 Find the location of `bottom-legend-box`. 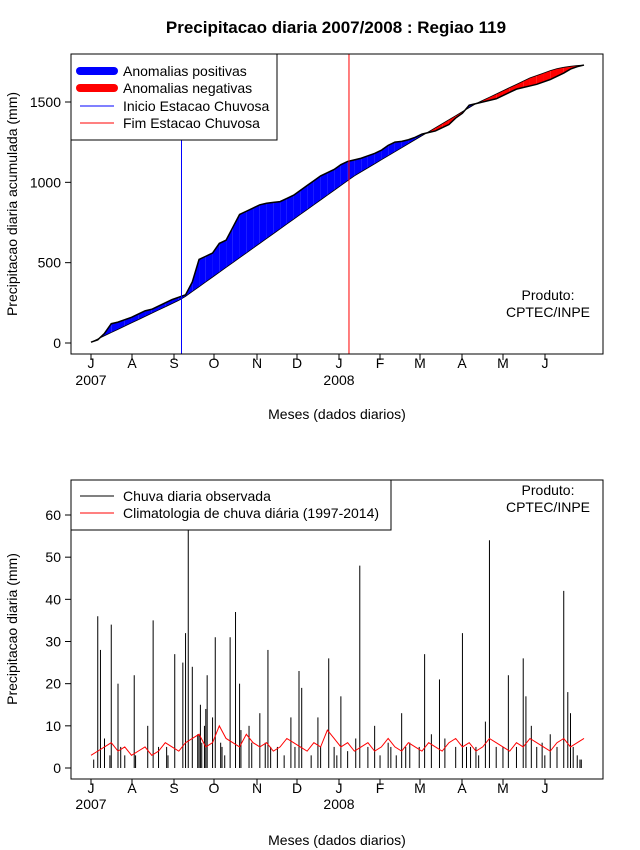

bottom-legend-box is located at coordinates (231, 505).